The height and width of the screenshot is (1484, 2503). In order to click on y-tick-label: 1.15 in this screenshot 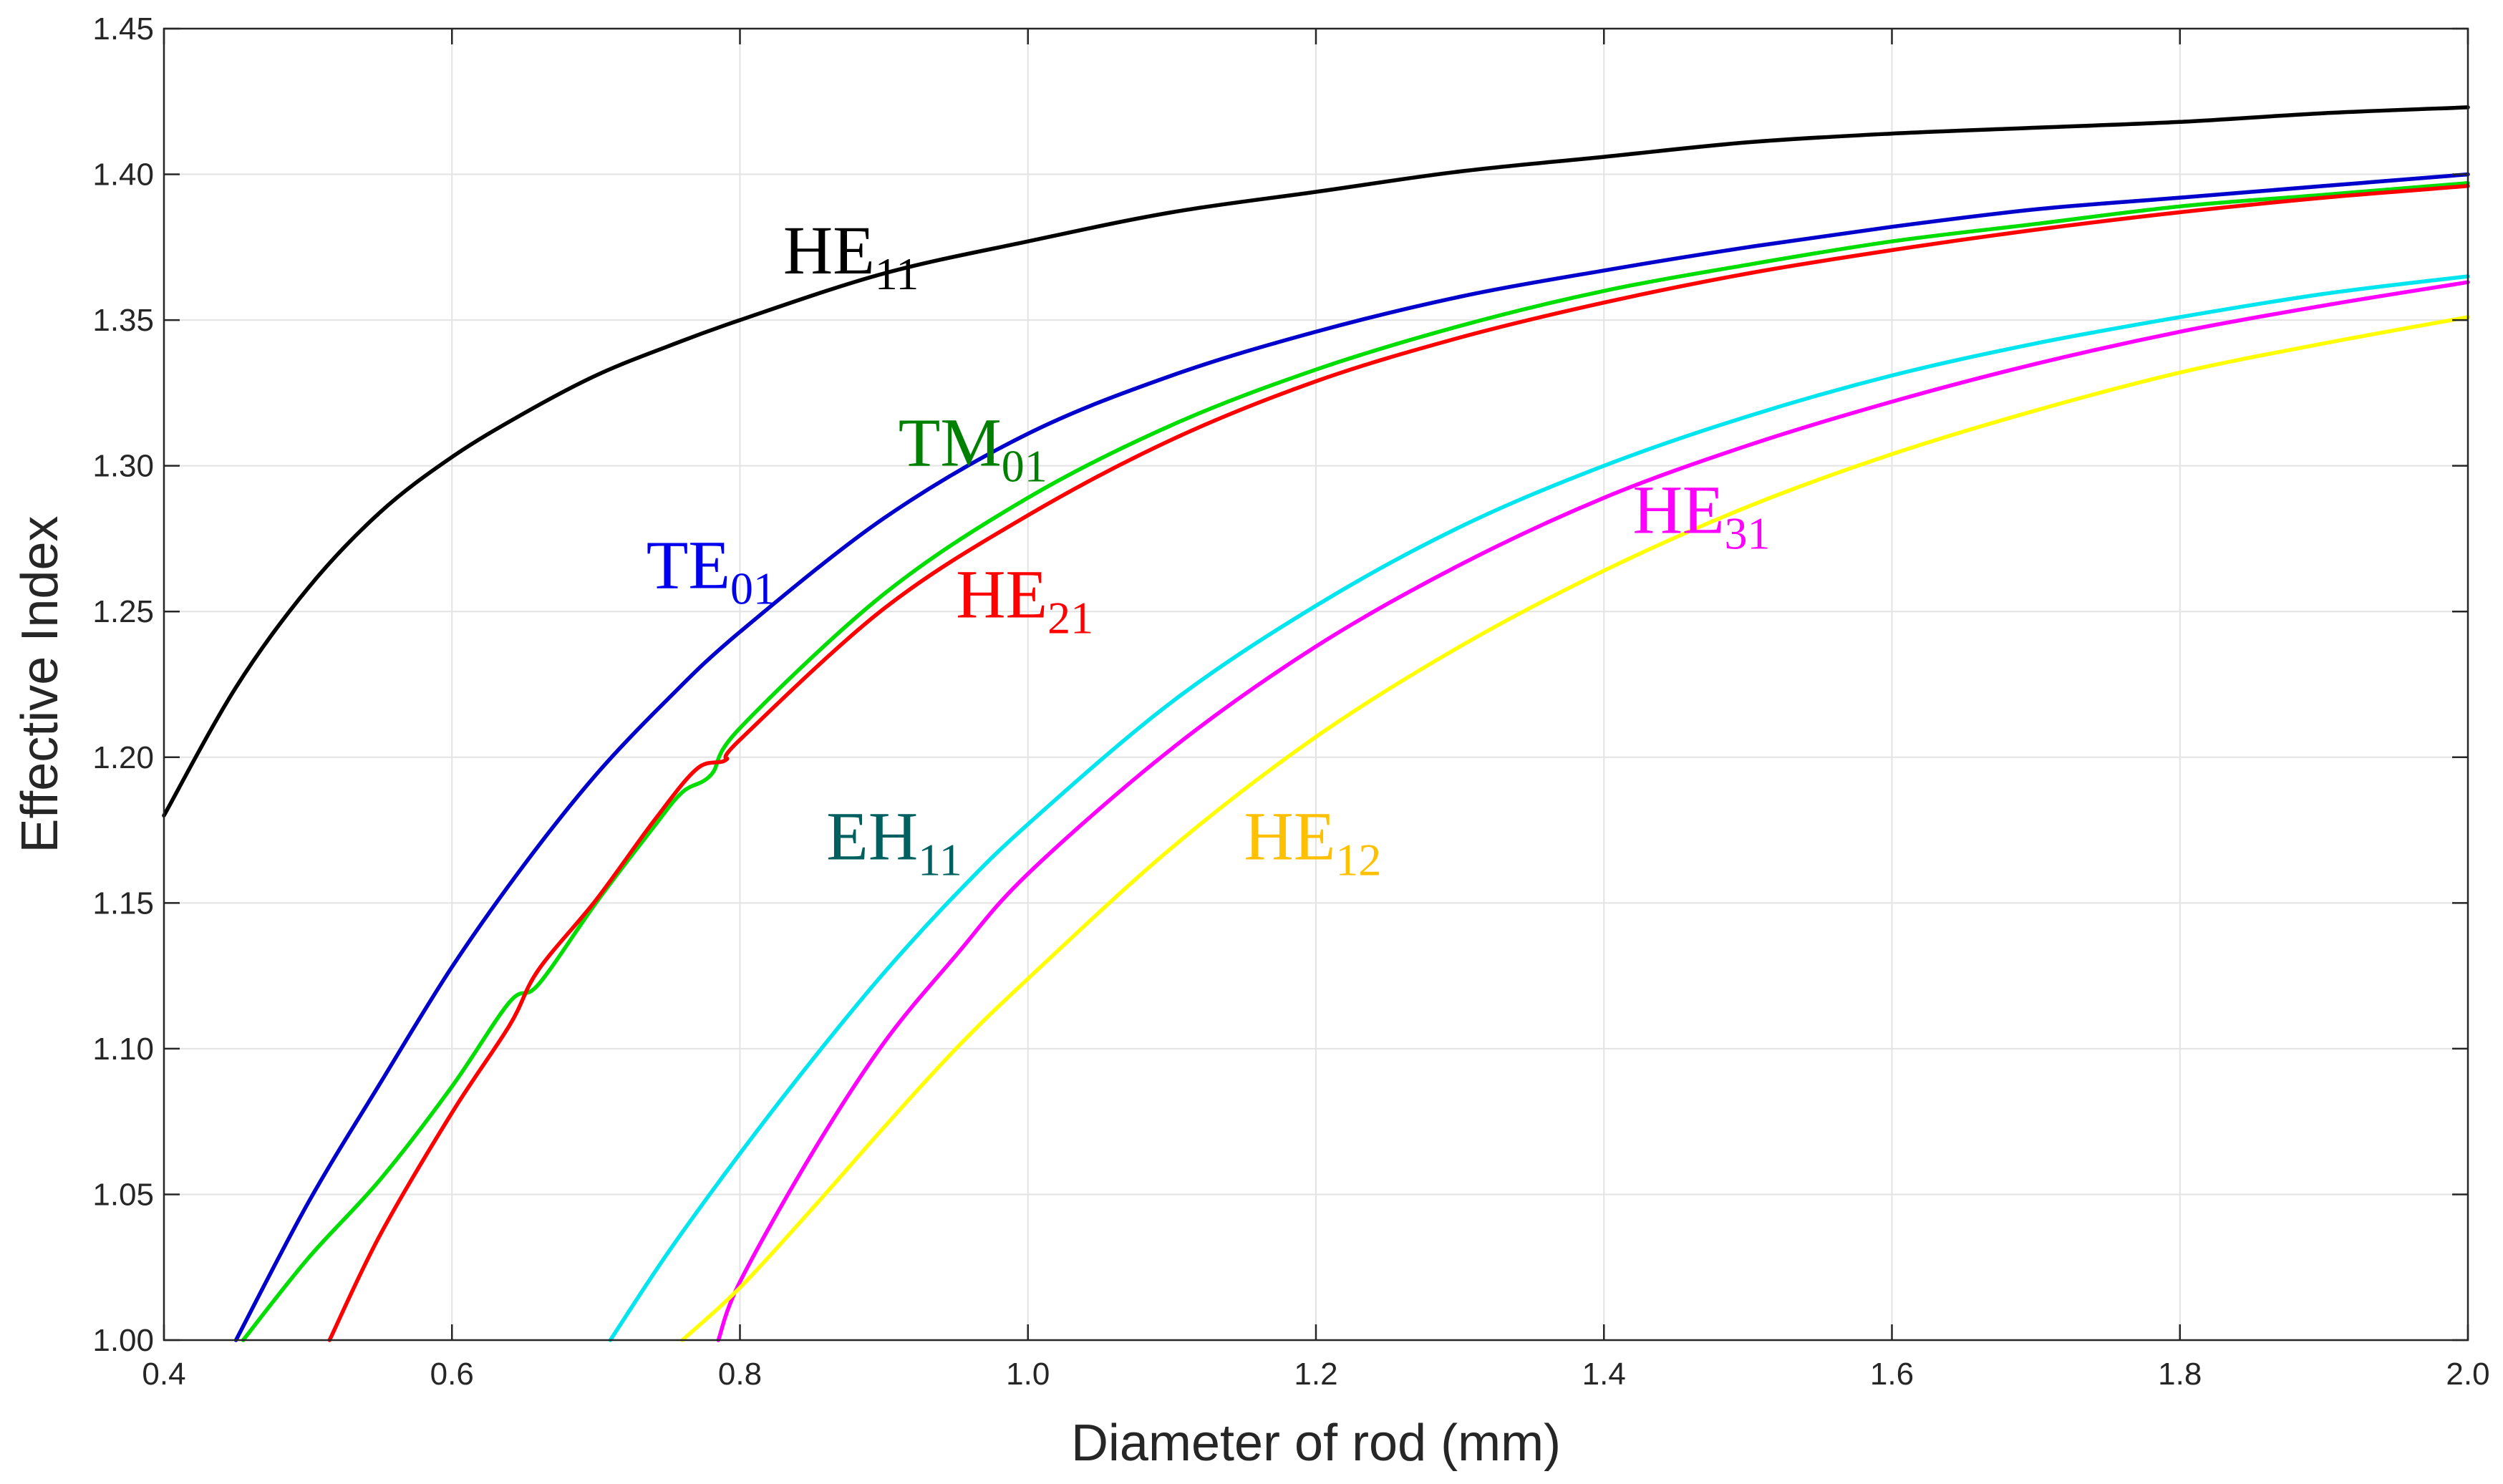, I will do `click(123, 903)`.